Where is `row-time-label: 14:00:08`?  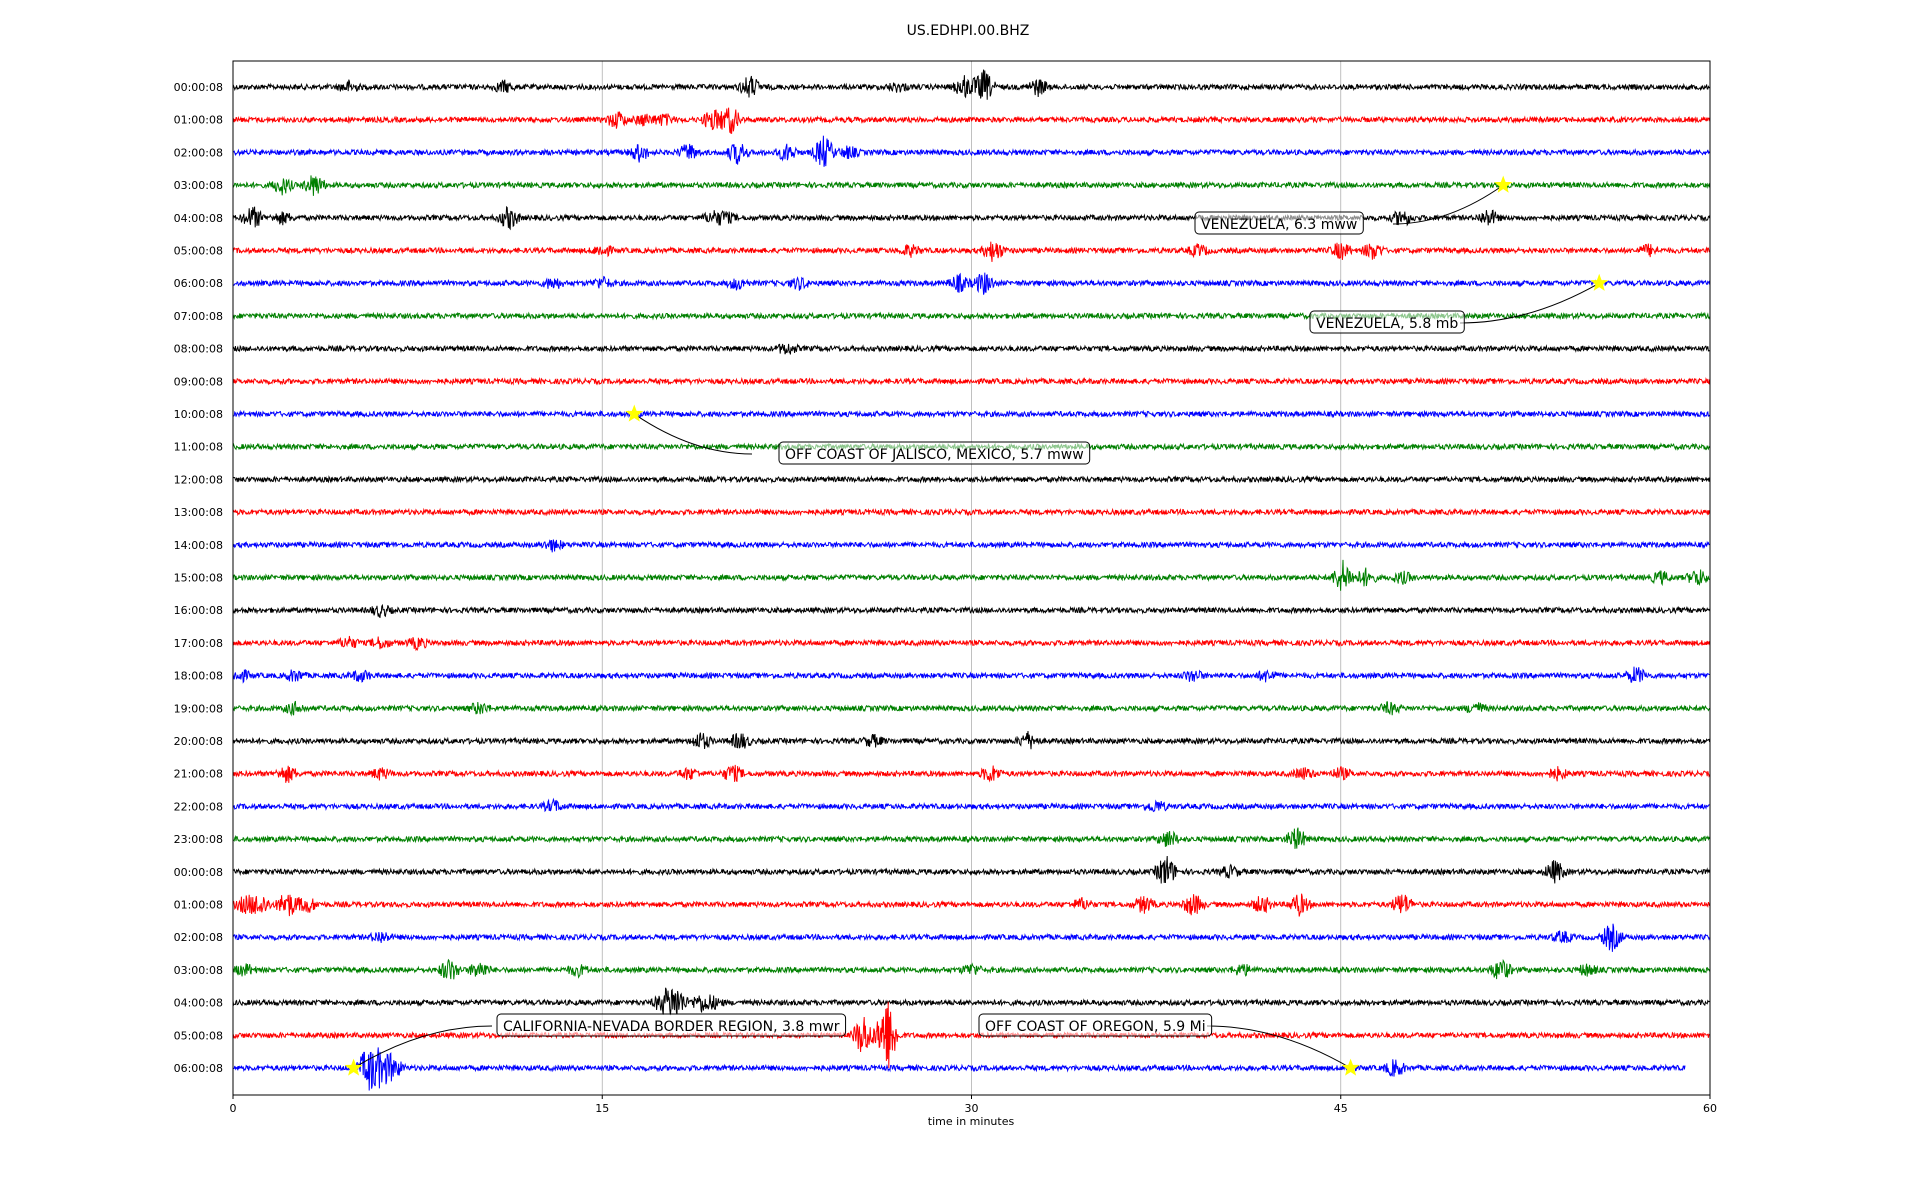
row-time-label: 14:00:08 is located at coordinates (198, 545).